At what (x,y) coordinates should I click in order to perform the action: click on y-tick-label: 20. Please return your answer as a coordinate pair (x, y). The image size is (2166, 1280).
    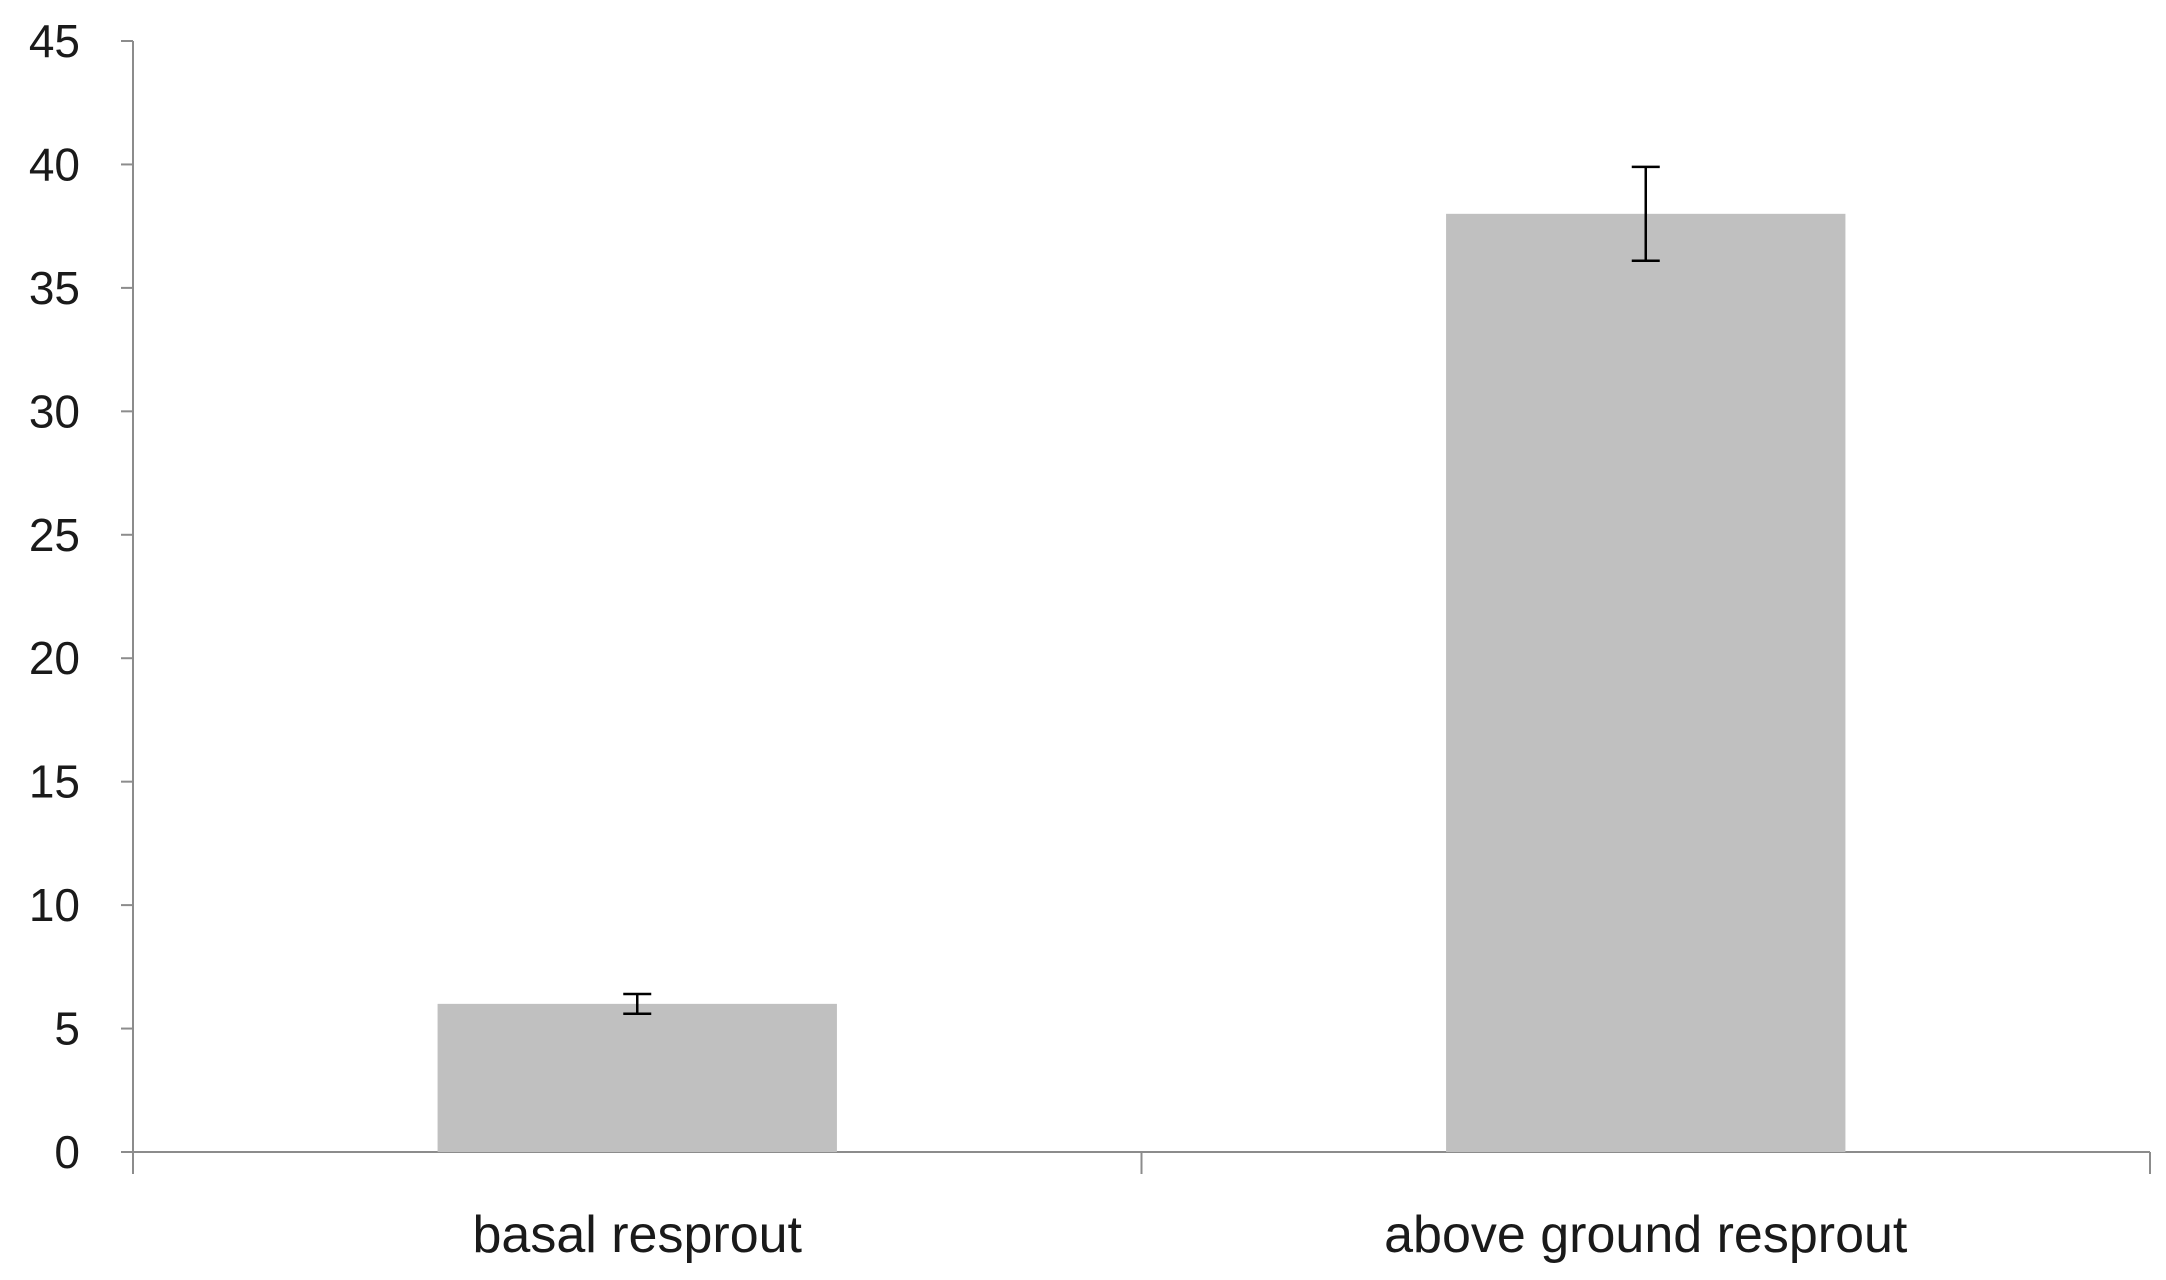
    Looking at the image, I should click on (54, 658).